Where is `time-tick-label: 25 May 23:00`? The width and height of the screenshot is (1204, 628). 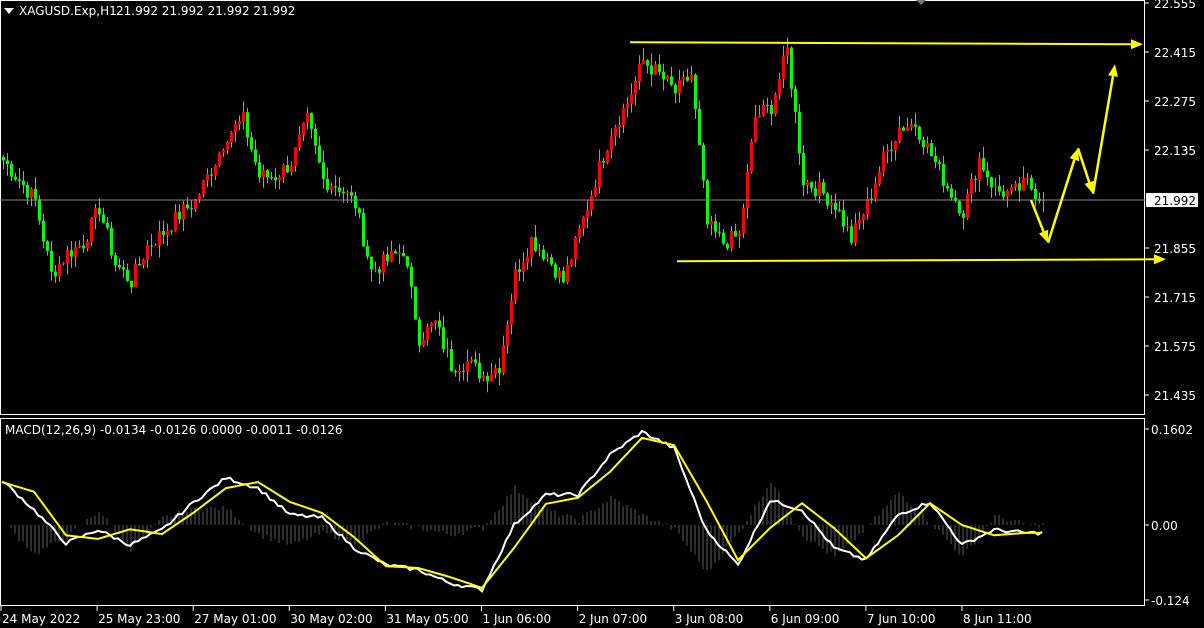
time-tick-label: 25 May 23:00 is located at coordinates (139, 619).